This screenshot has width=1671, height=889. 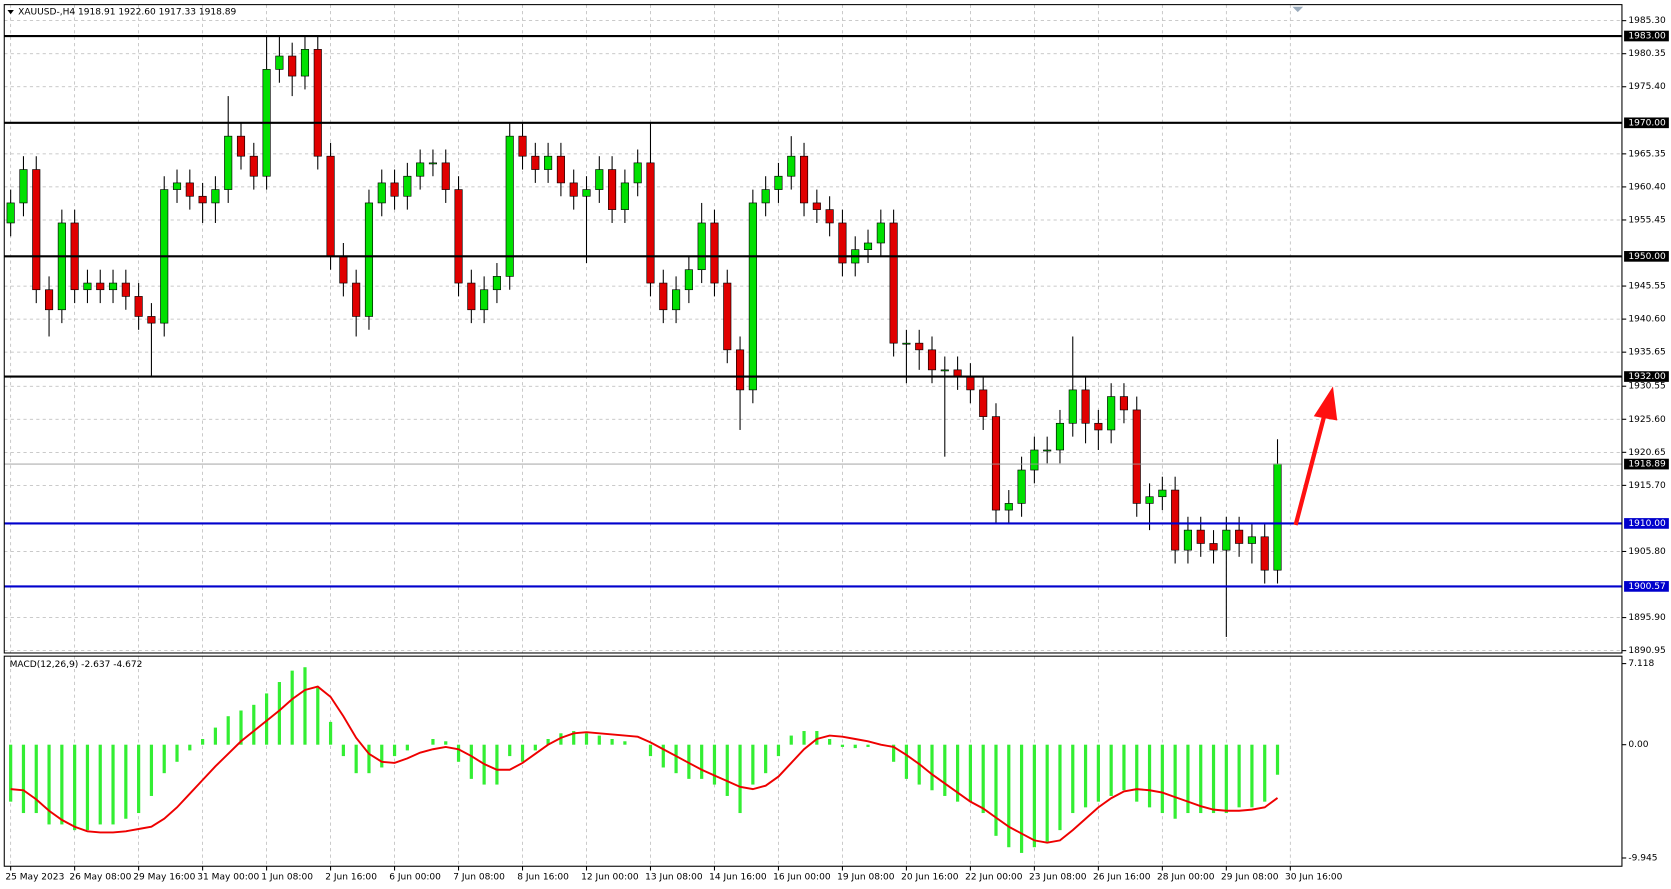 What do you see at coordinates (1646, 154) in the screenshot?
I see `y-tick-label: 1965.35` at bounding box center [1646, 154].